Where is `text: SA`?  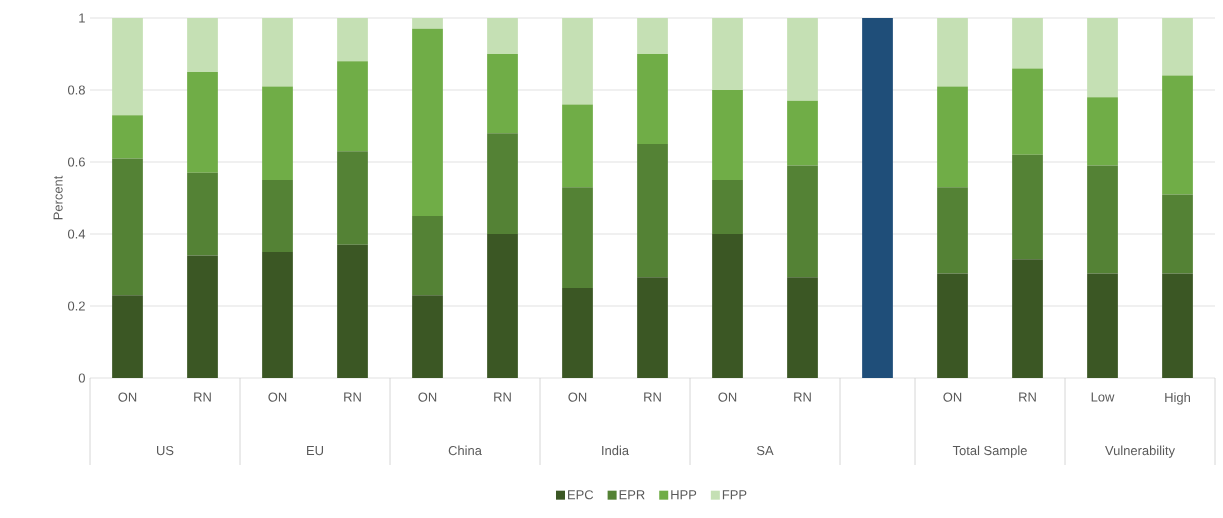 text: SA is located at coordinates (765, 450).